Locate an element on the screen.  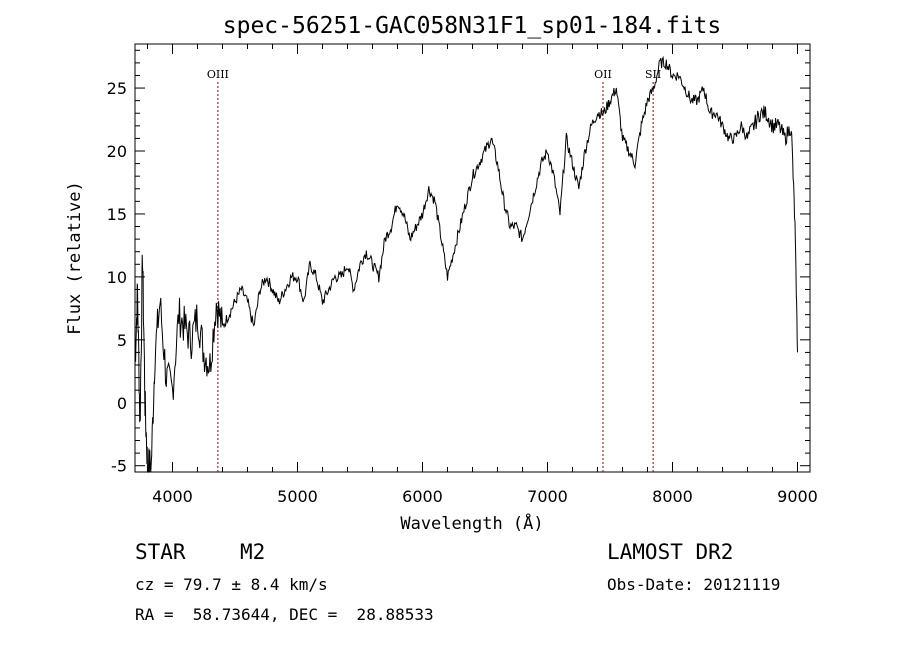
redshift-velocity: cz = 79.7 ± 8.4 km/s is located at coordinates (231, 584).